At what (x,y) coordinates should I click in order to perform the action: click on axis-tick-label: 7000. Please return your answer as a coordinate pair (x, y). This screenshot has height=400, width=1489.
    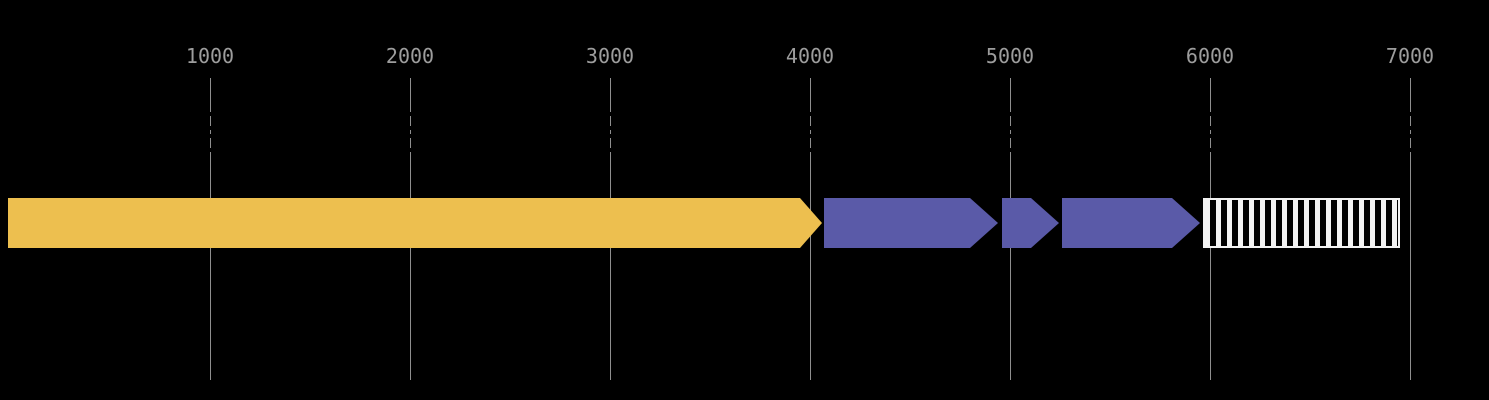
    Looking at the image, I should click on (1410, 56).